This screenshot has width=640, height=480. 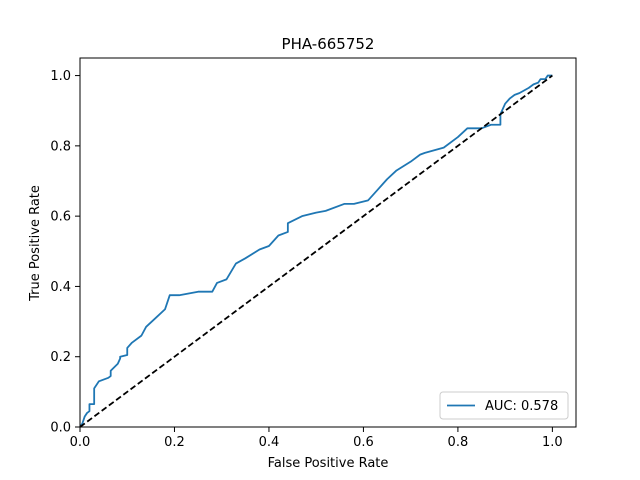 I want to click on legend-box, so click(x=504, y=405).